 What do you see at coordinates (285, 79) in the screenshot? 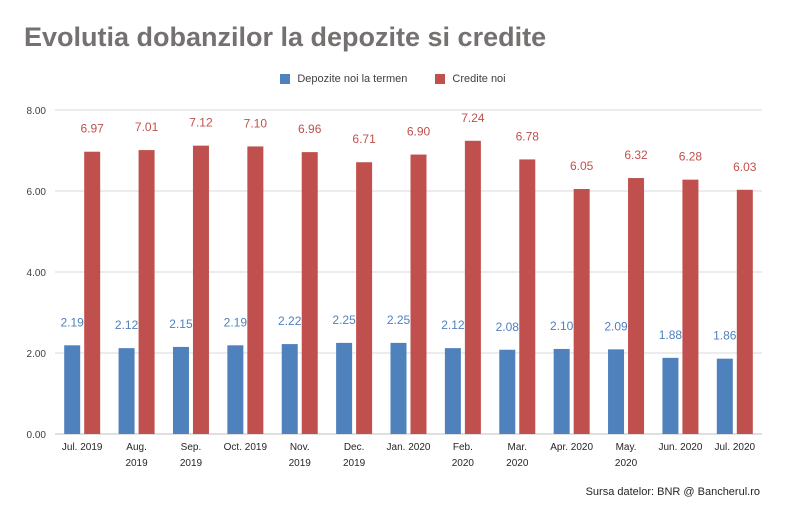
I see `legend-swatch-deposits` at bounding box center [285, 79].